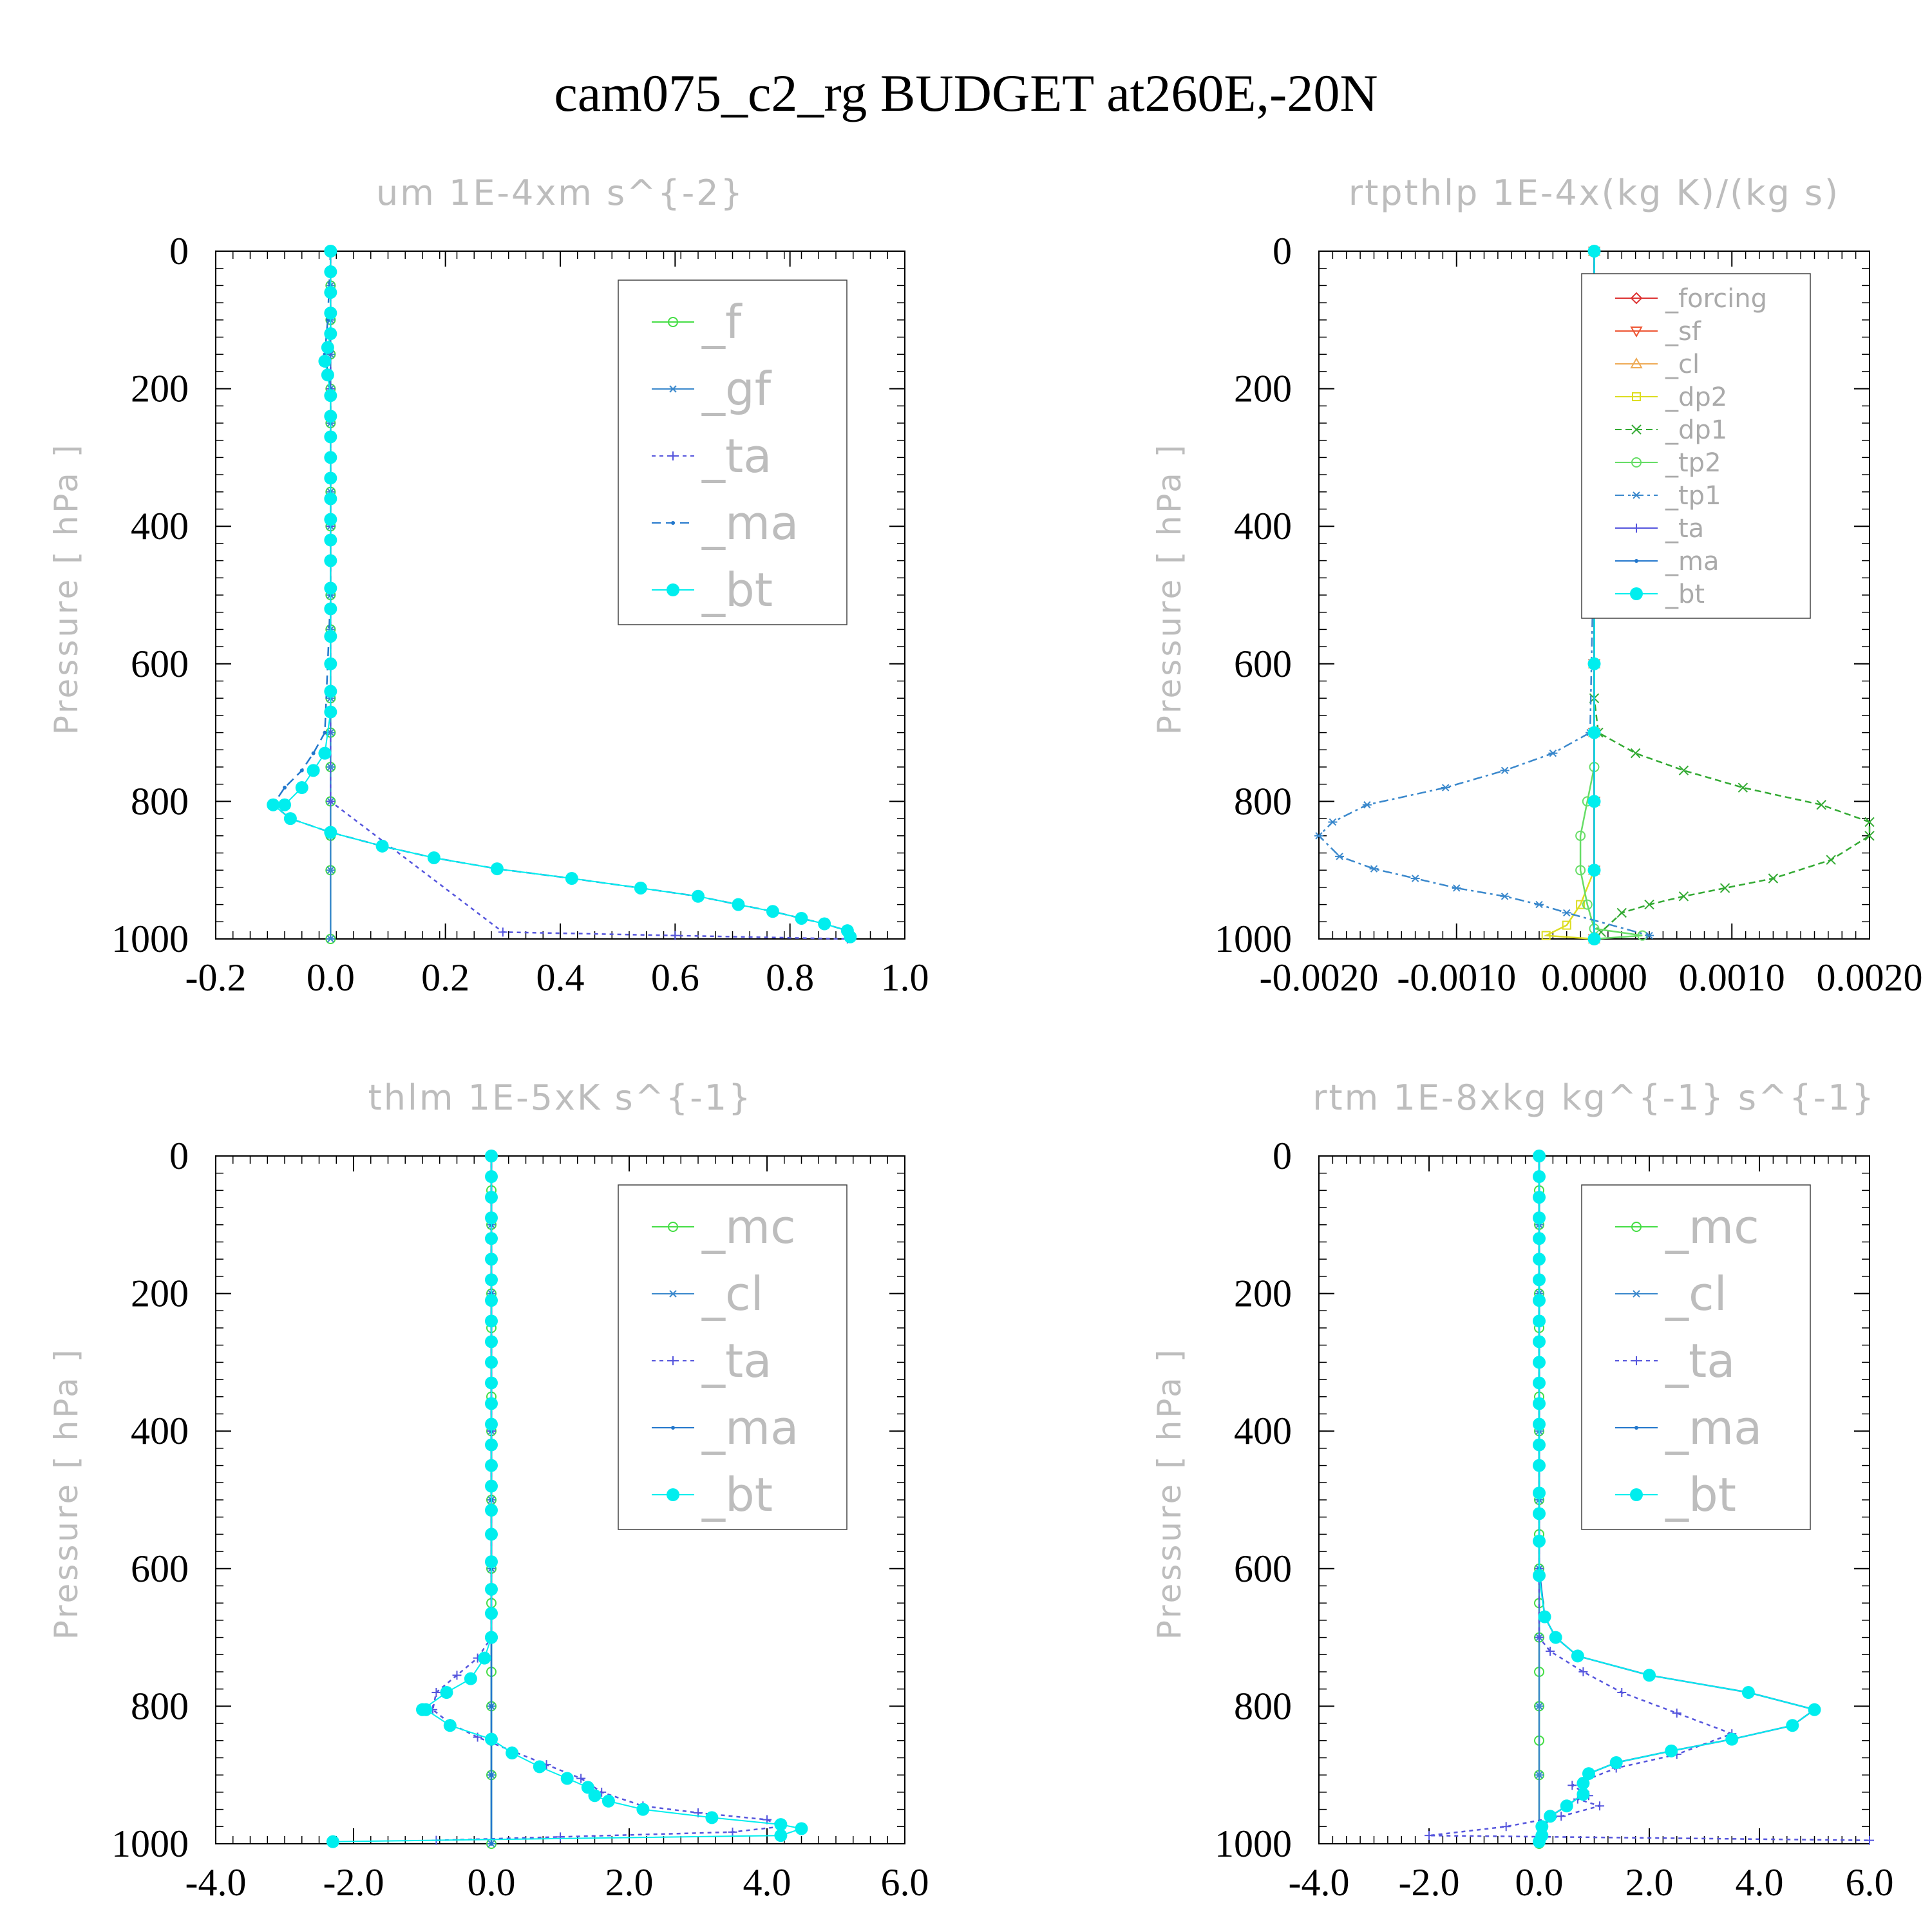 The image size is (1932, 1932). What do you see at coordinates (331, 977) in the screenshot?
I see `x-tick-label: 0.0` at bounding box center [331, 977].